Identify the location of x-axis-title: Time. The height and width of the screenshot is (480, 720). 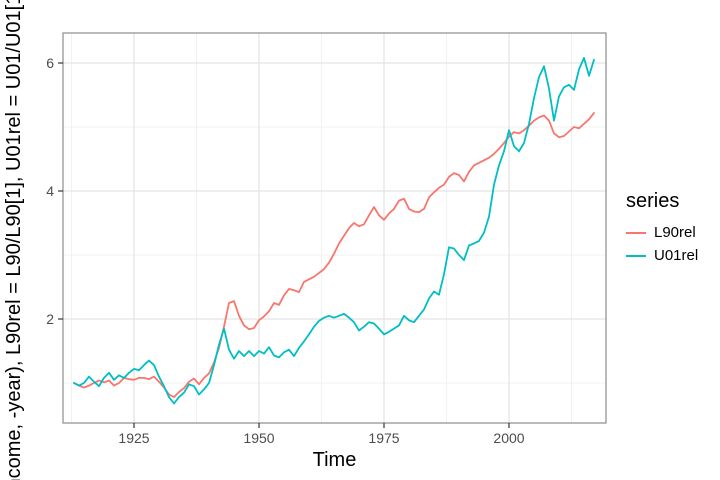
(334, 460).